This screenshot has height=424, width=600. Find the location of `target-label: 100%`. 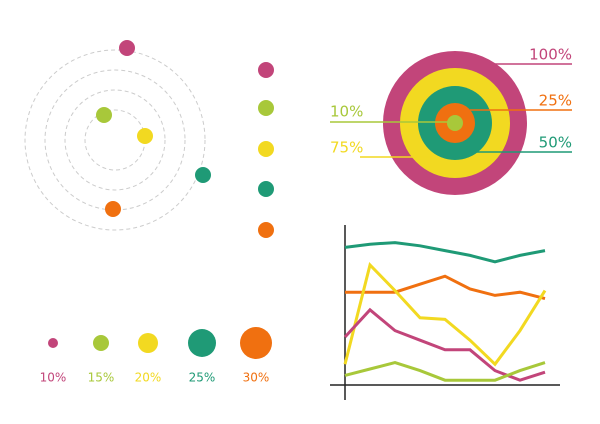

target-label: 100% is located at coordinates (550, 55).